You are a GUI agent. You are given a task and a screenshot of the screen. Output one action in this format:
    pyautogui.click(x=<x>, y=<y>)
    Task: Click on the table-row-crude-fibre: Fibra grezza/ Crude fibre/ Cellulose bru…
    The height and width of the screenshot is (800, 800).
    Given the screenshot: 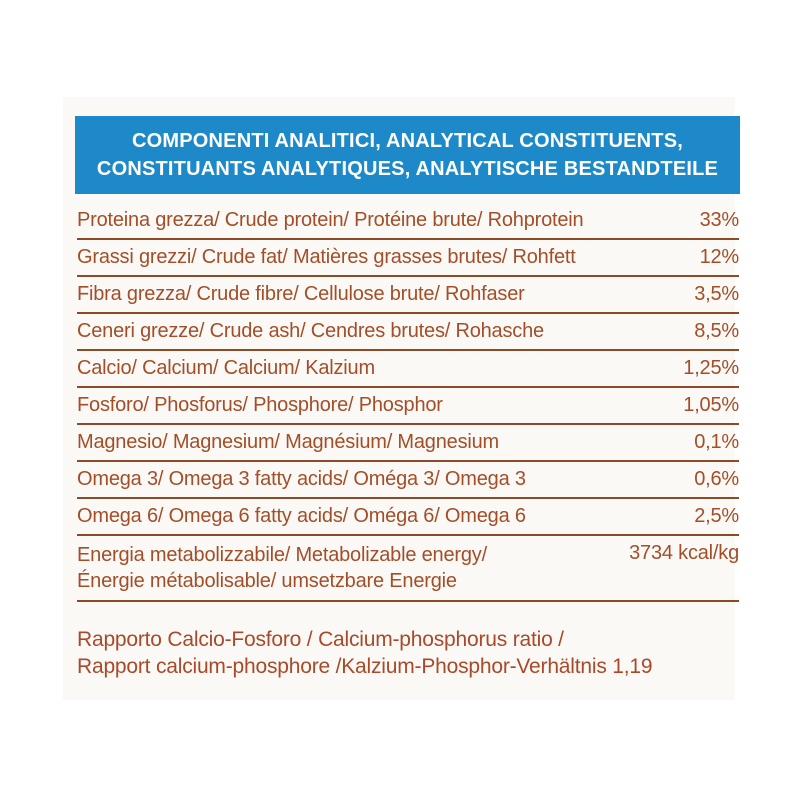 What is the action you would take?
    pyautogui.click(x=408, y=295)
    